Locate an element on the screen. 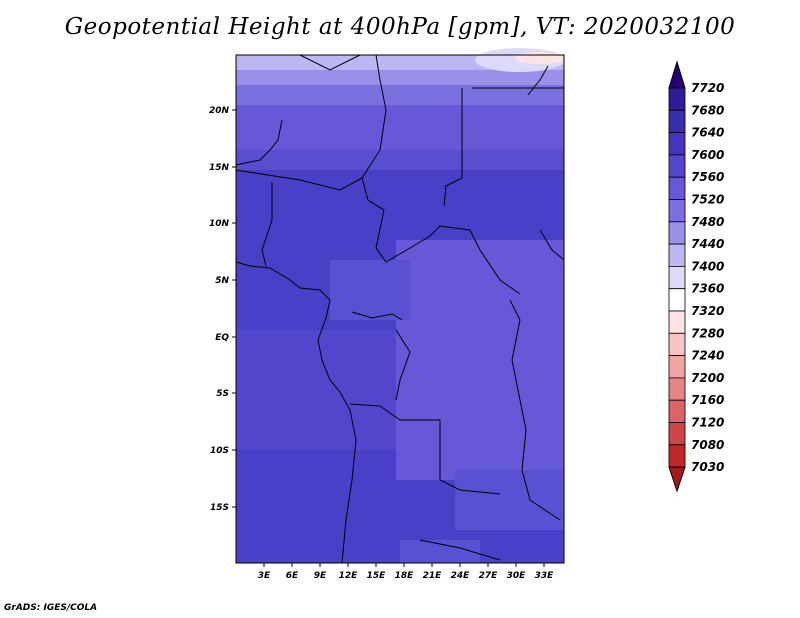 Image resolution: width=800 pixels, height=618 pixels. colorbar-label: 7360 is located at coordinates (707, 289).